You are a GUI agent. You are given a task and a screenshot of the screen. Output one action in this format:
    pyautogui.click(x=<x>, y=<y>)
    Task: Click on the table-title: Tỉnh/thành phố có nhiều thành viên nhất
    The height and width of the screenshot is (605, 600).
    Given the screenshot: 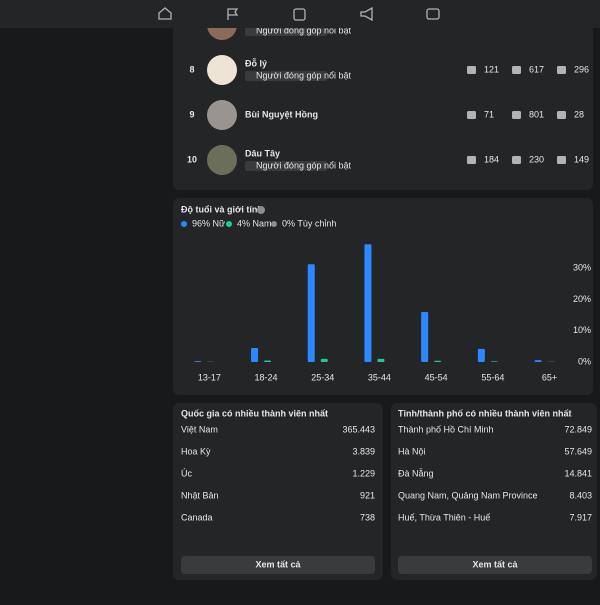 What is the action you would take?
    pyautogui.click(x=485, y=413)
    